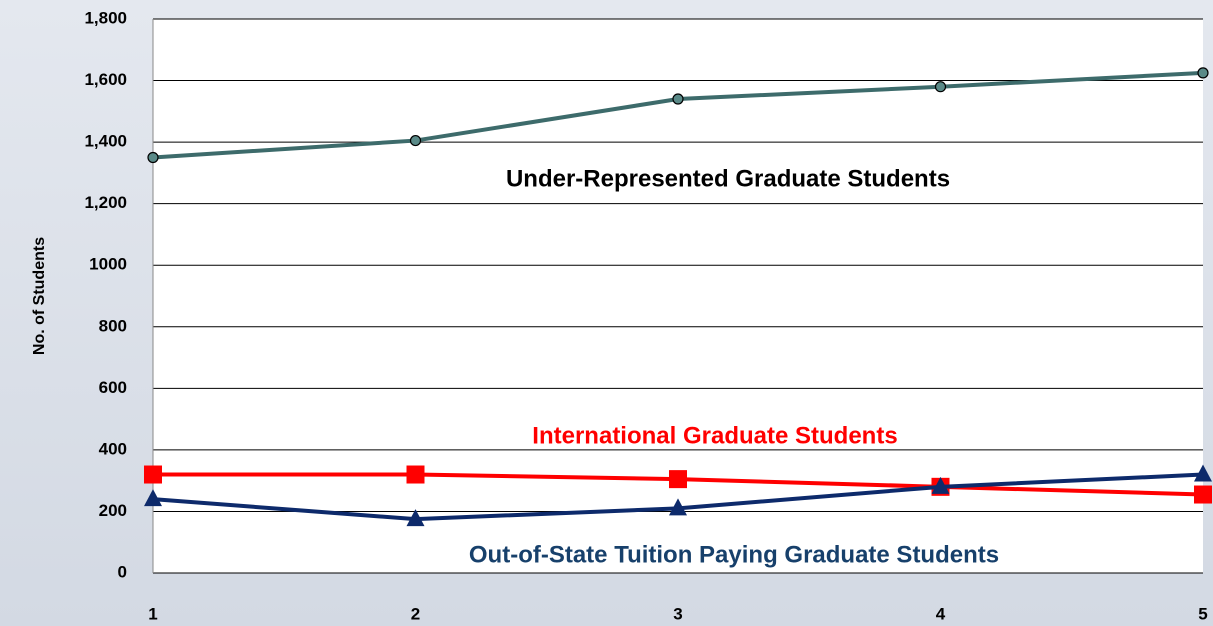 This screenshot has width=1213, height=626. What do you see at coordinates (152, 613) in the screenshot?
I see `x-tick-label: 1` at bounding box center [152, 613].